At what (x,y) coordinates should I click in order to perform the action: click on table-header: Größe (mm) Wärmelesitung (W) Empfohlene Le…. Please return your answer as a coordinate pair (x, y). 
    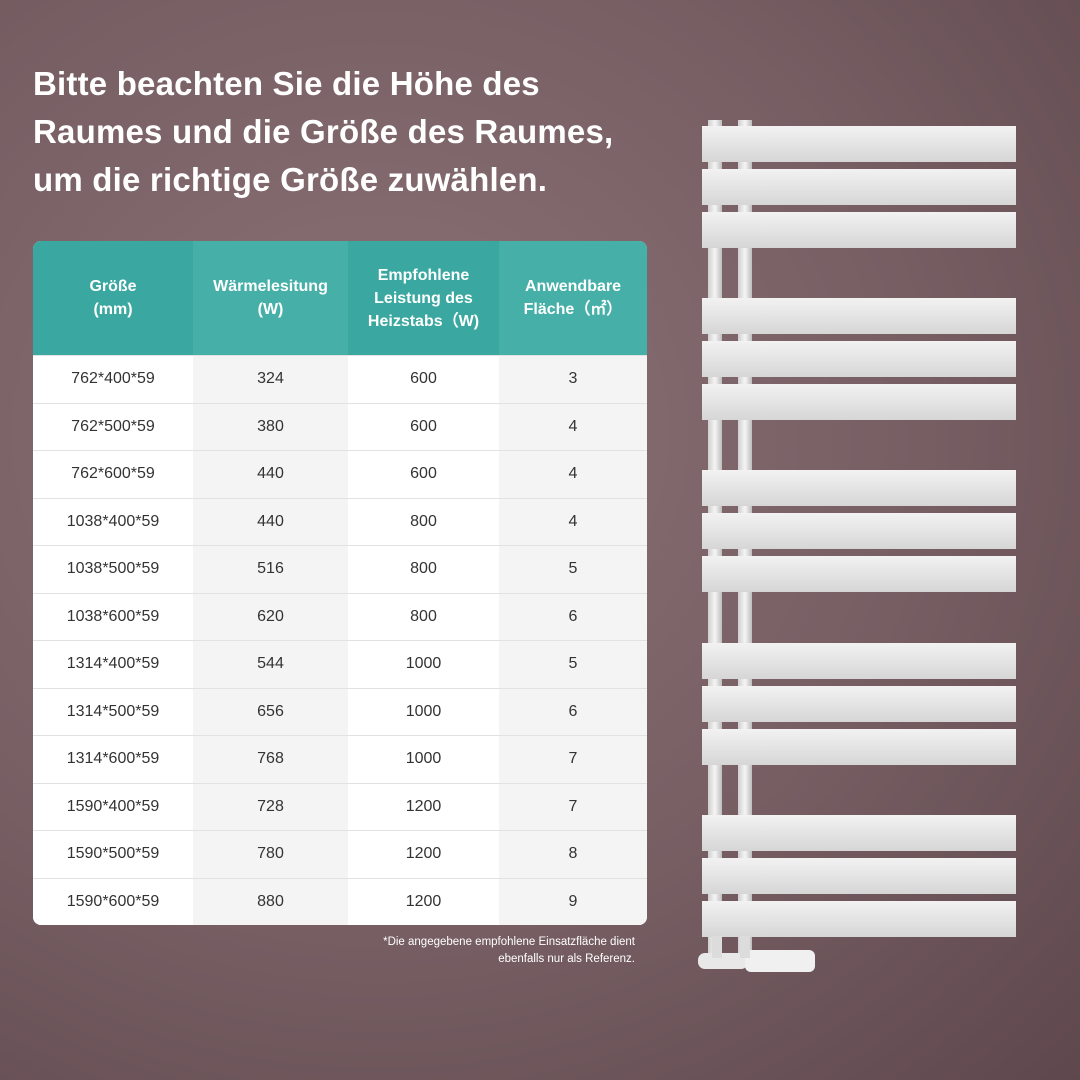
    Looking at the image, I should click on (340, 298).